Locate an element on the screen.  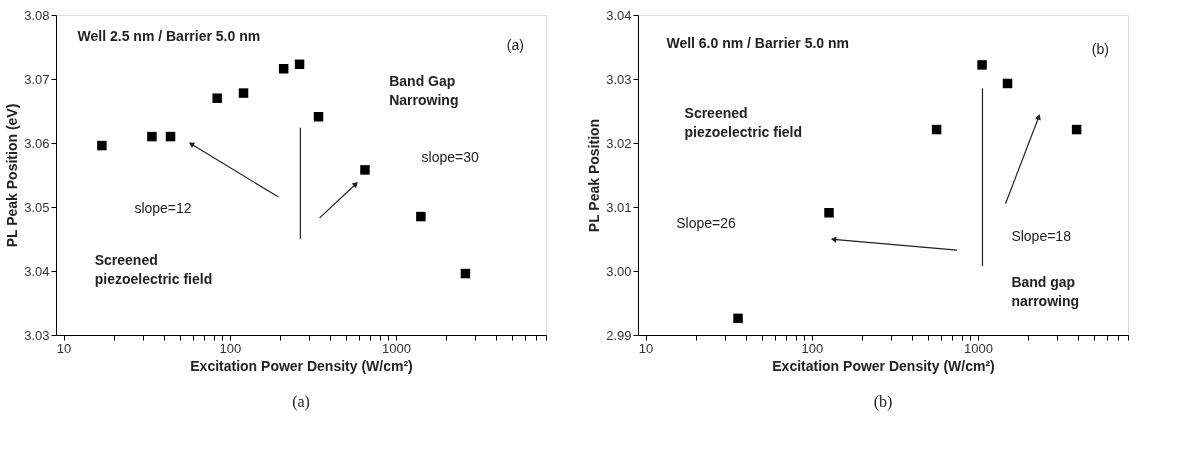
y-tick-label: 3.01 is located at coordinates (619, 207).